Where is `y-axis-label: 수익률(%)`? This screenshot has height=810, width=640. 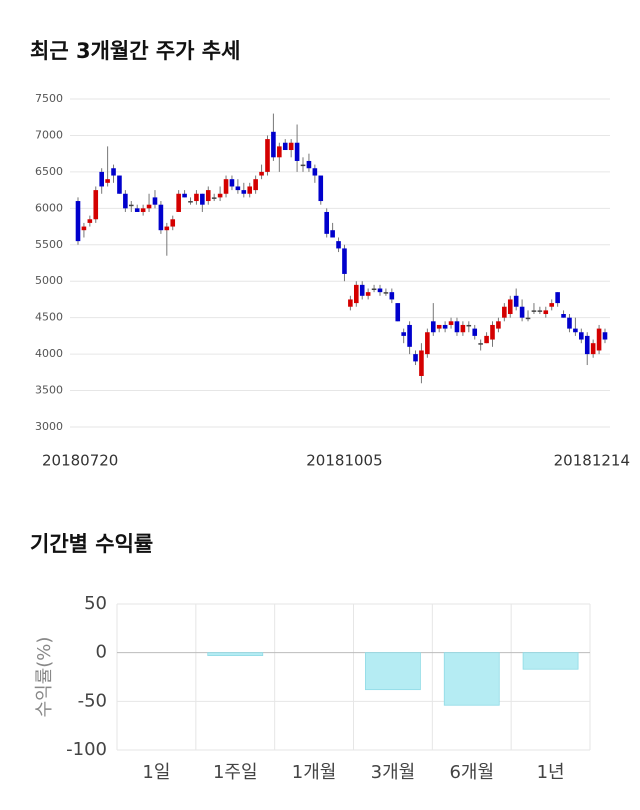
y-axis-label: 수익률(%) is located at coordinates (44, 677).